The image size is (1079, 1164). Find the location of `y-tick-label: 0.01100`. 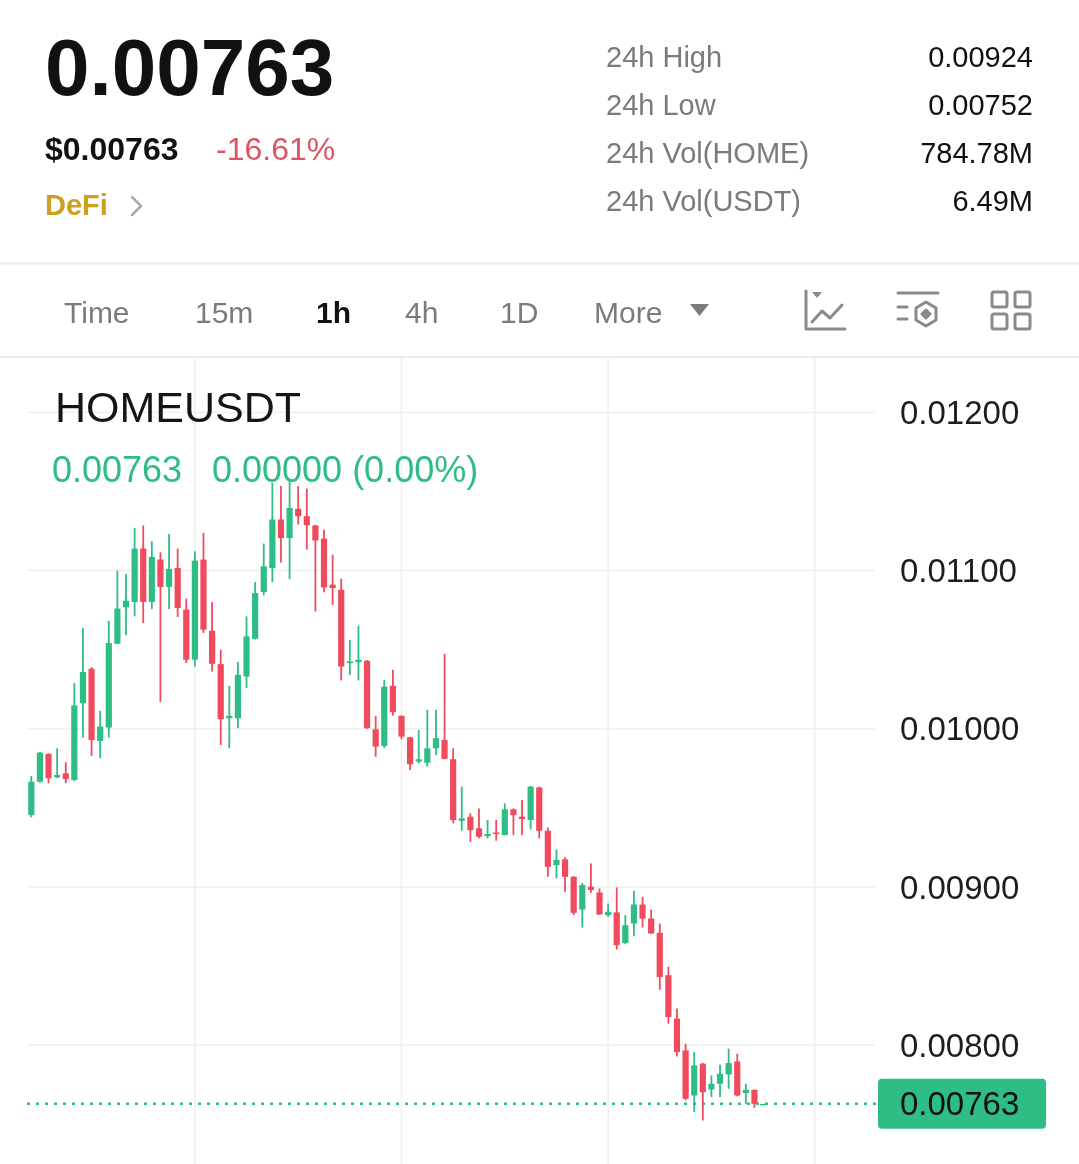

y-tick-label: 0.01100 is located at coordinates (958, 571).